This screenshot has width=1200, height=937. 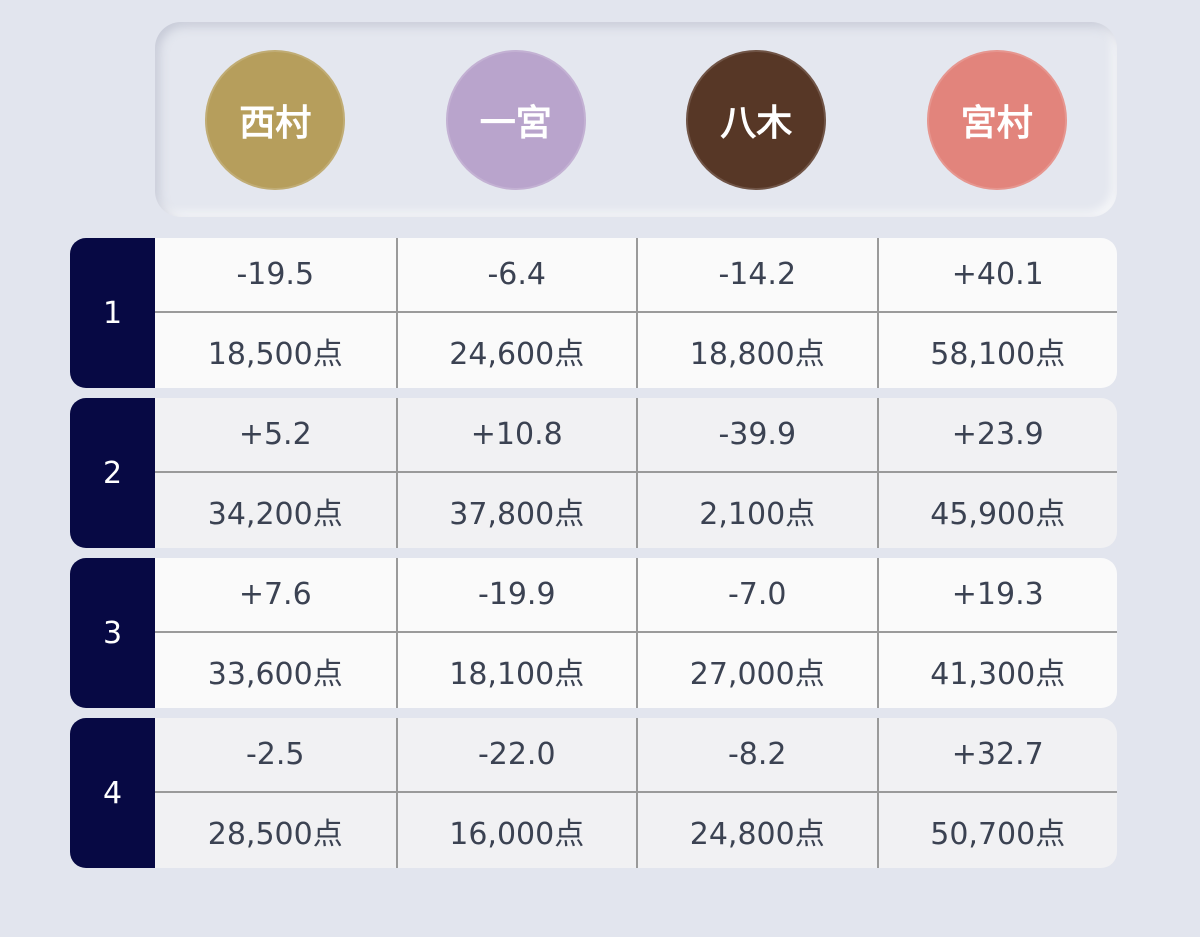 I want to click on player-slot: 八木, so click(x=756, y=119).